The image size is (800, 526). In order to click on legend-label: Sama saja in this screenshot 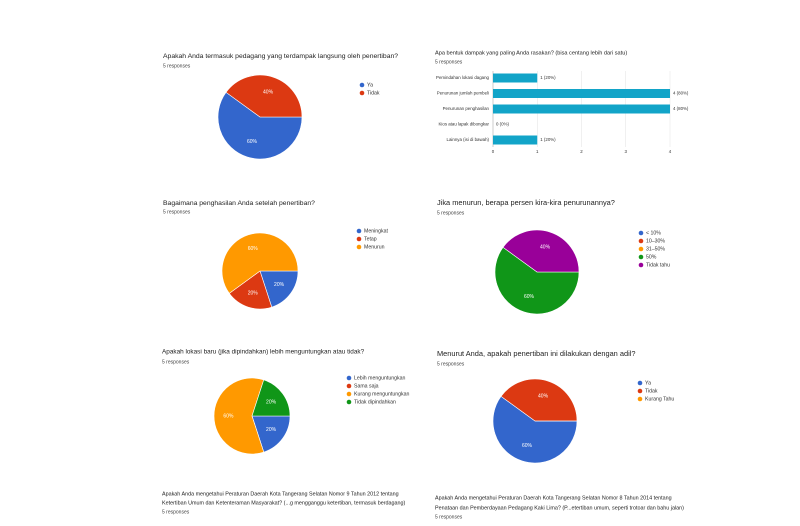, I will do `click(366, 387)`.